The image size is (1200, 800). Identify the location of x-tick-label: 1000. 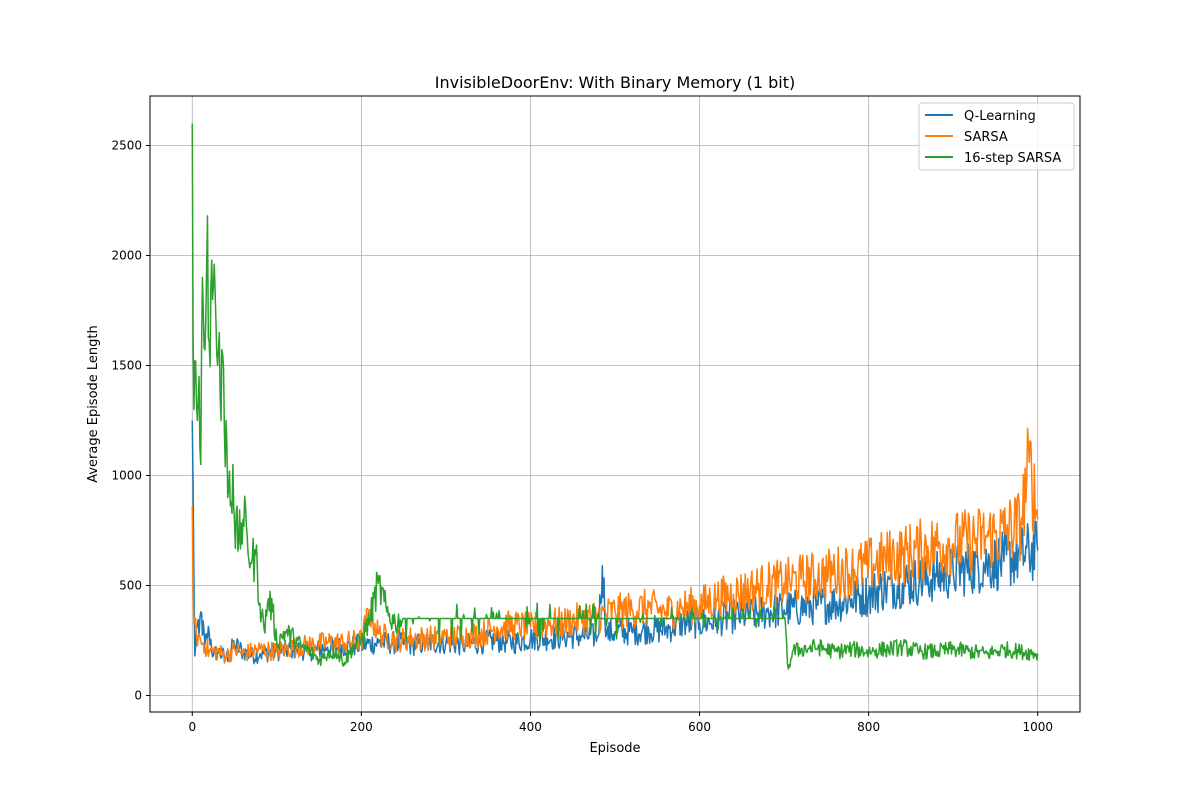
(1037, 727).